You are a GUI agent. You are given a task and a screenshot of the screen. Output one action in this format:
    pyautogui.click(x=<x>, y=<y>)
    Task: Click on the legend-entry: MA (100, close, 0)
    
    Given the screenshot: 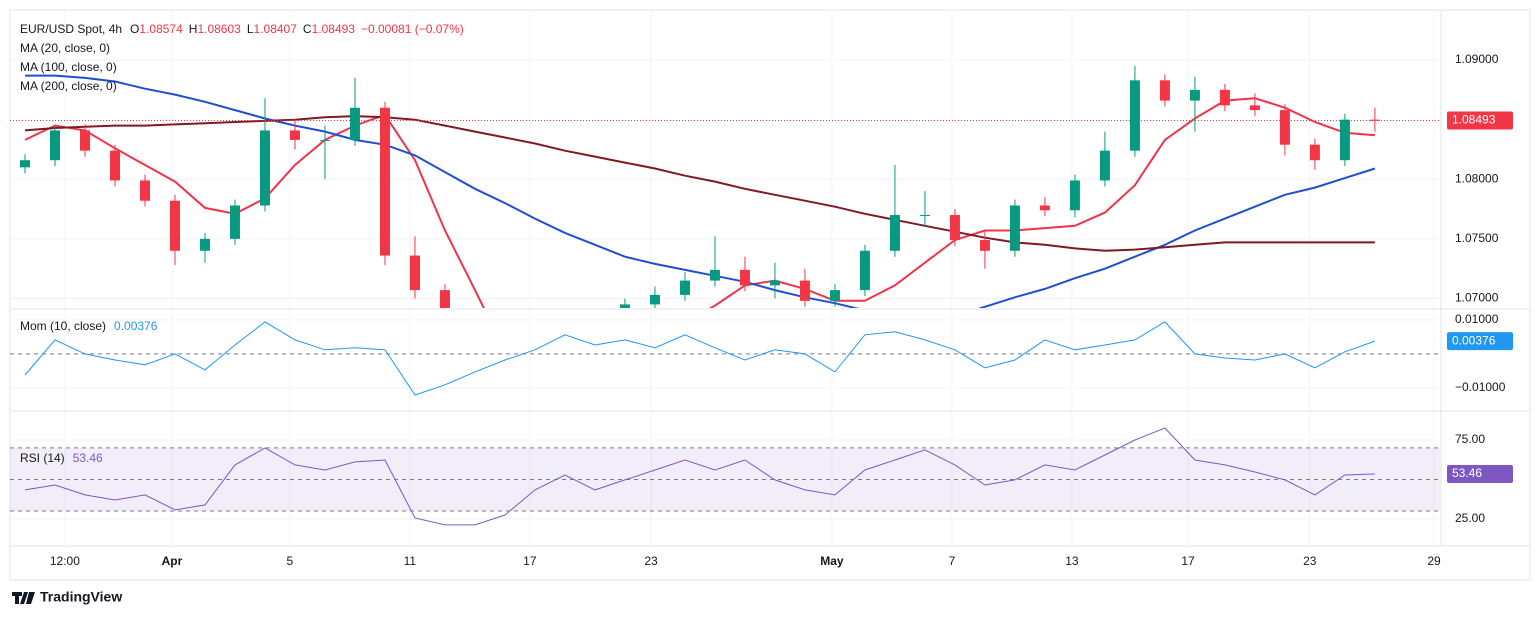 What is the action you would take?
    pyautogui.click(x=68, y=67)
    